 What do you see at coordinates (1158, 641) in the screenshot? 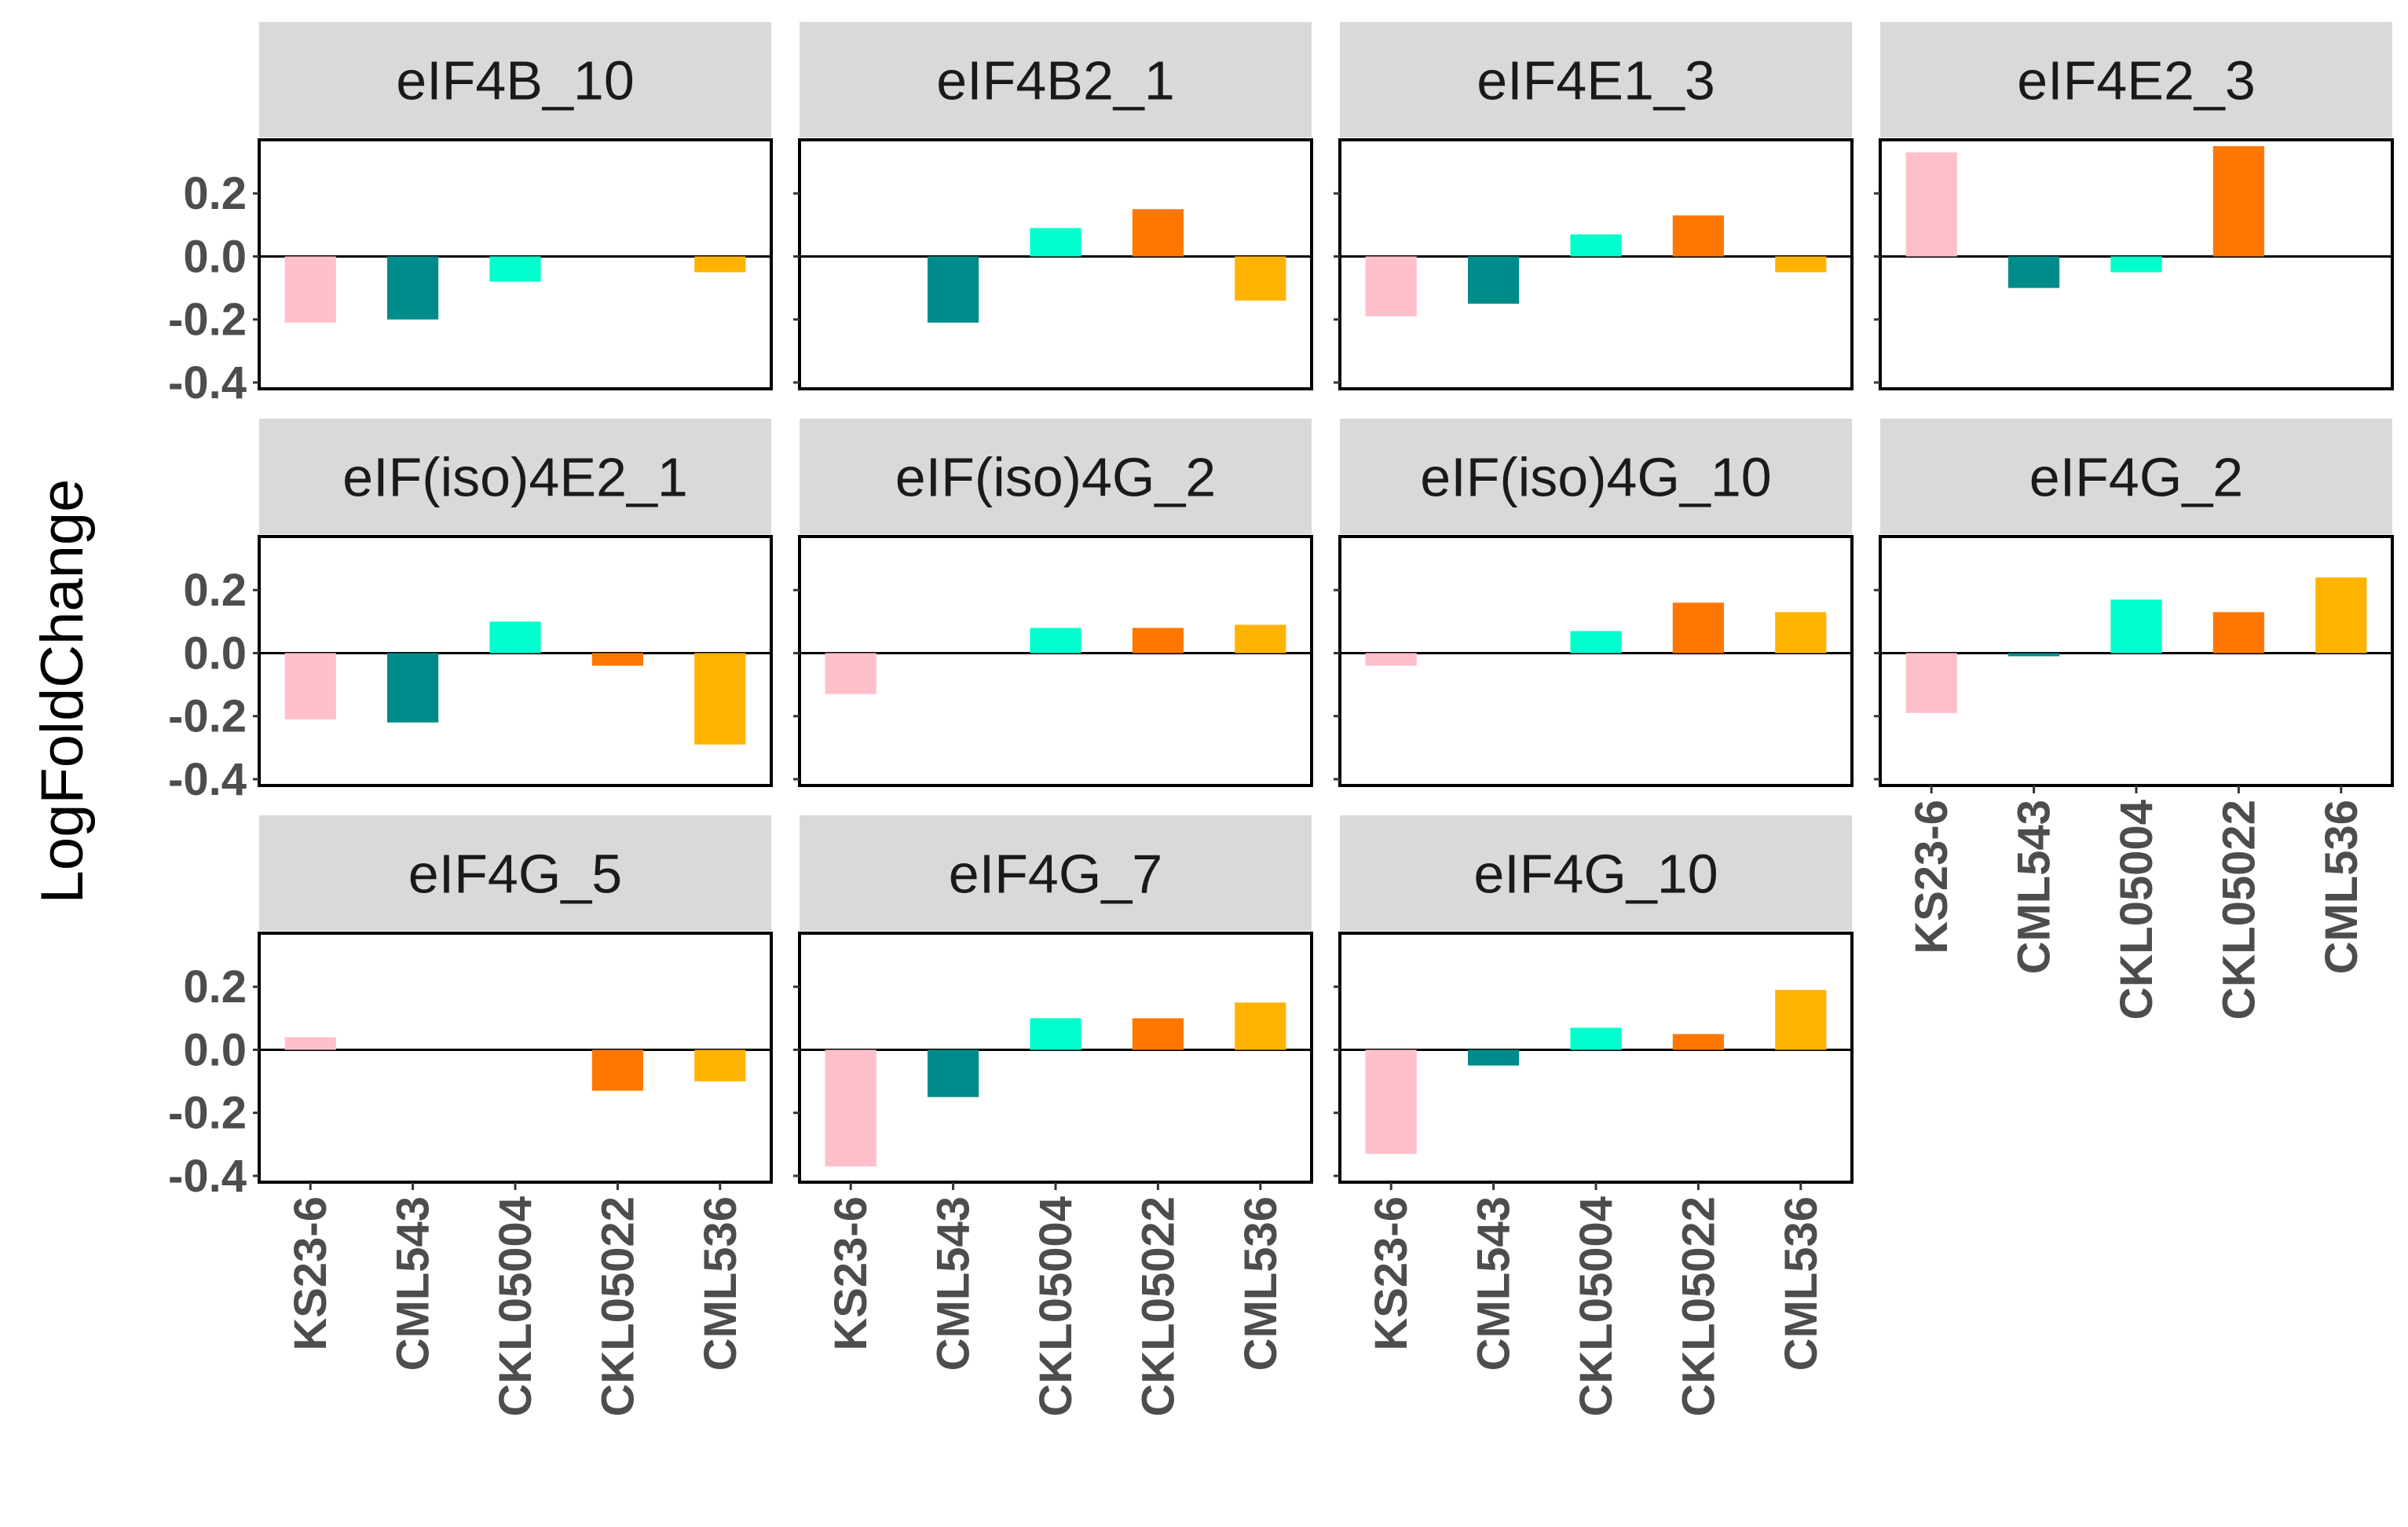
I see `bar-eif-iso-4g-2-ckl05022` at bounding box center [1158, 641].